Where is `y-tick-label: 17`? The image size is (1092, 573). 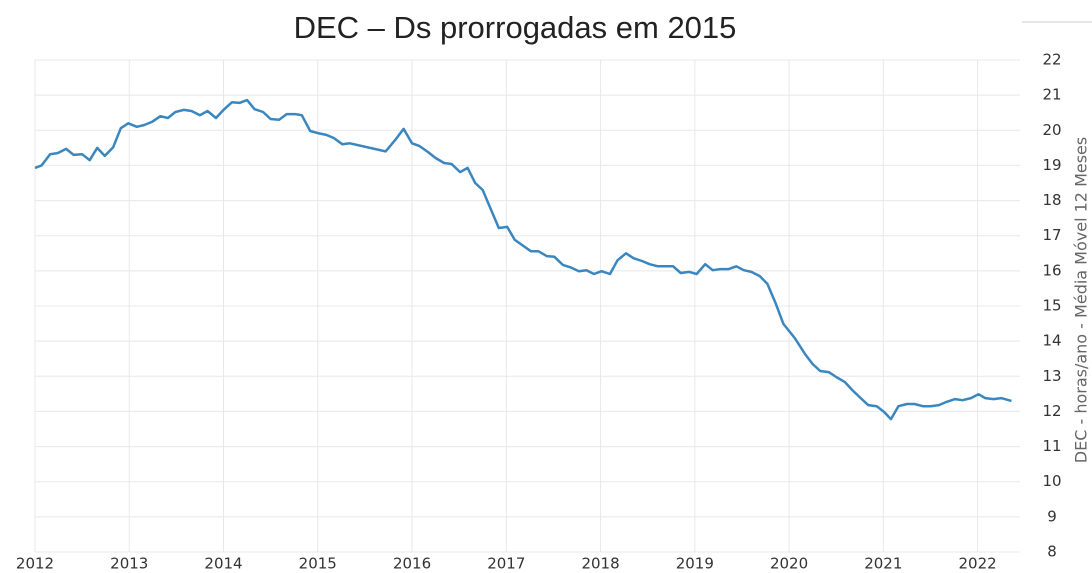
y-tick-label: 17 is located at coordinates (1051, 235).